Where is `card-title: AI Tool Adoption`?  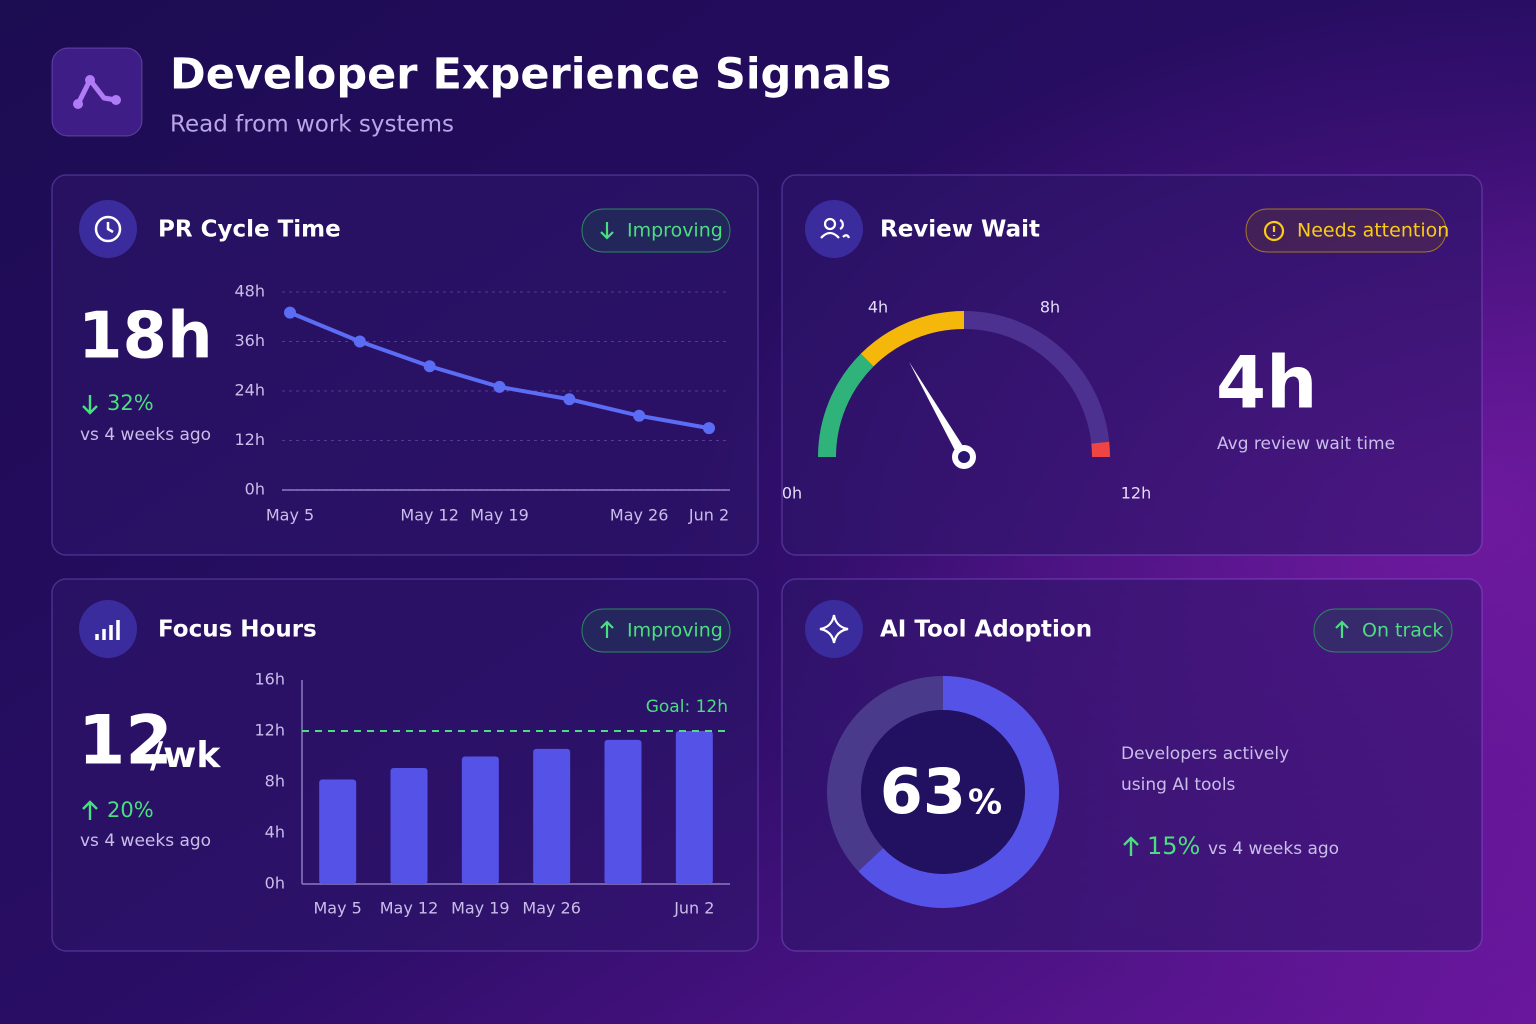 card-title: AI Tool Adoption is located at coordinates (986, 630).